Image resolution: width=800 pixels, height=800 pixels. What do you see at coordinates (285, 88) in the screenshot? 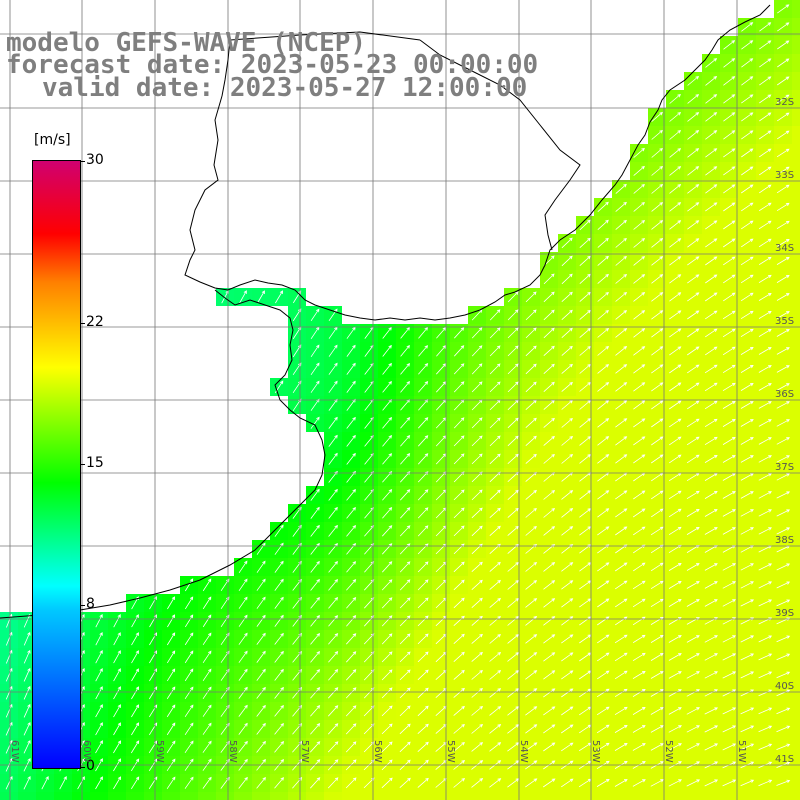
I see `map-title-valid-date: valid date: 2023-05-27 12:00:00` at bounding box center [285, 88].